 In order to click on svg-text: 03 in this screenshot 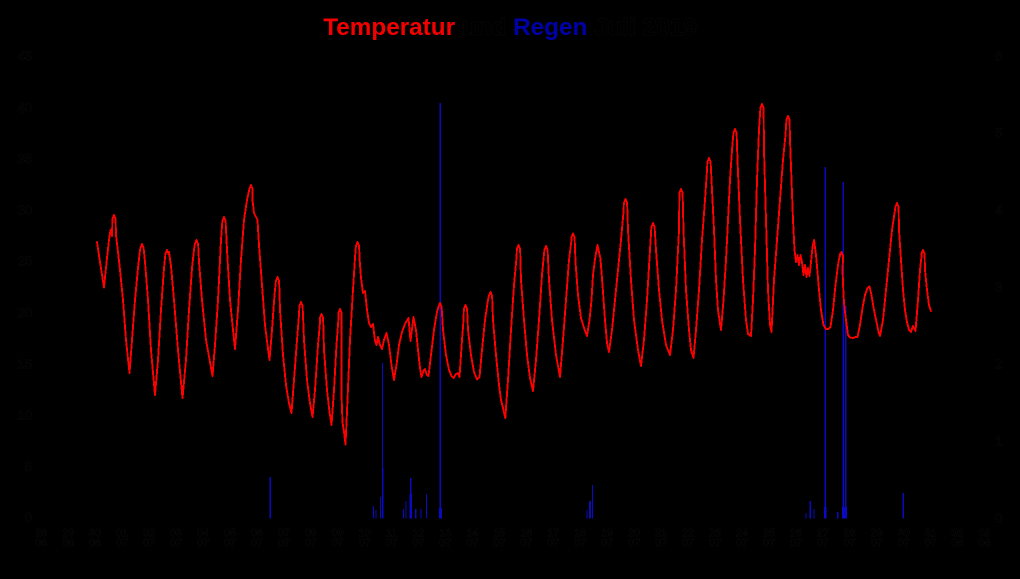, I will do `click(176, 533)`.